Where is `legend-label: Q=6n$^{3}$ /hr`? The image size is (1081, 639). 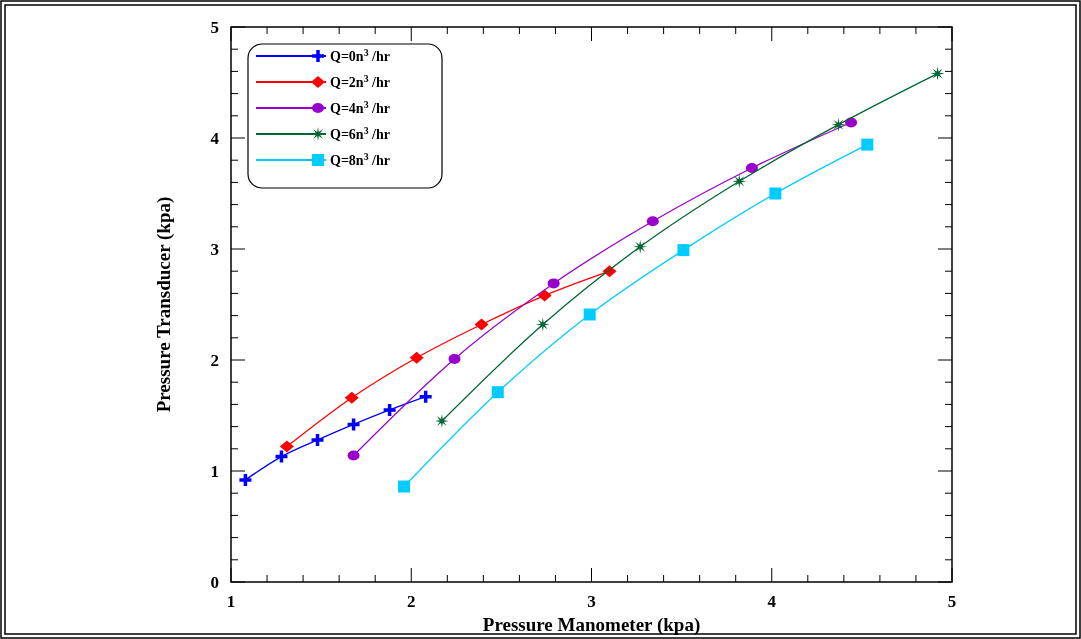 legend-label: Q=6n$^{3}$ /hr is located at coordinates (360, 133).